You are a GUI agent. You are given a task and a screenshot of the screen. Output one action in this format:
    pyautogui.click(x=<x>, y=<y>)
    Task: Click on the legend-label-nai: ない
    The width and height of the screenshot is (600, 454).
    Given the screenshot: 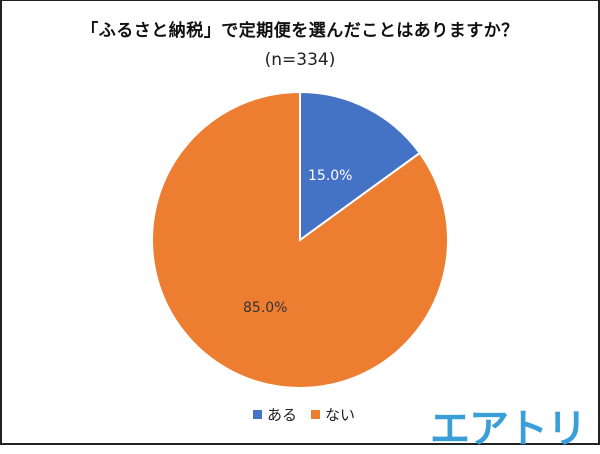 What is the action you would take?
    pyautogui.click(x=340, y=415)
    